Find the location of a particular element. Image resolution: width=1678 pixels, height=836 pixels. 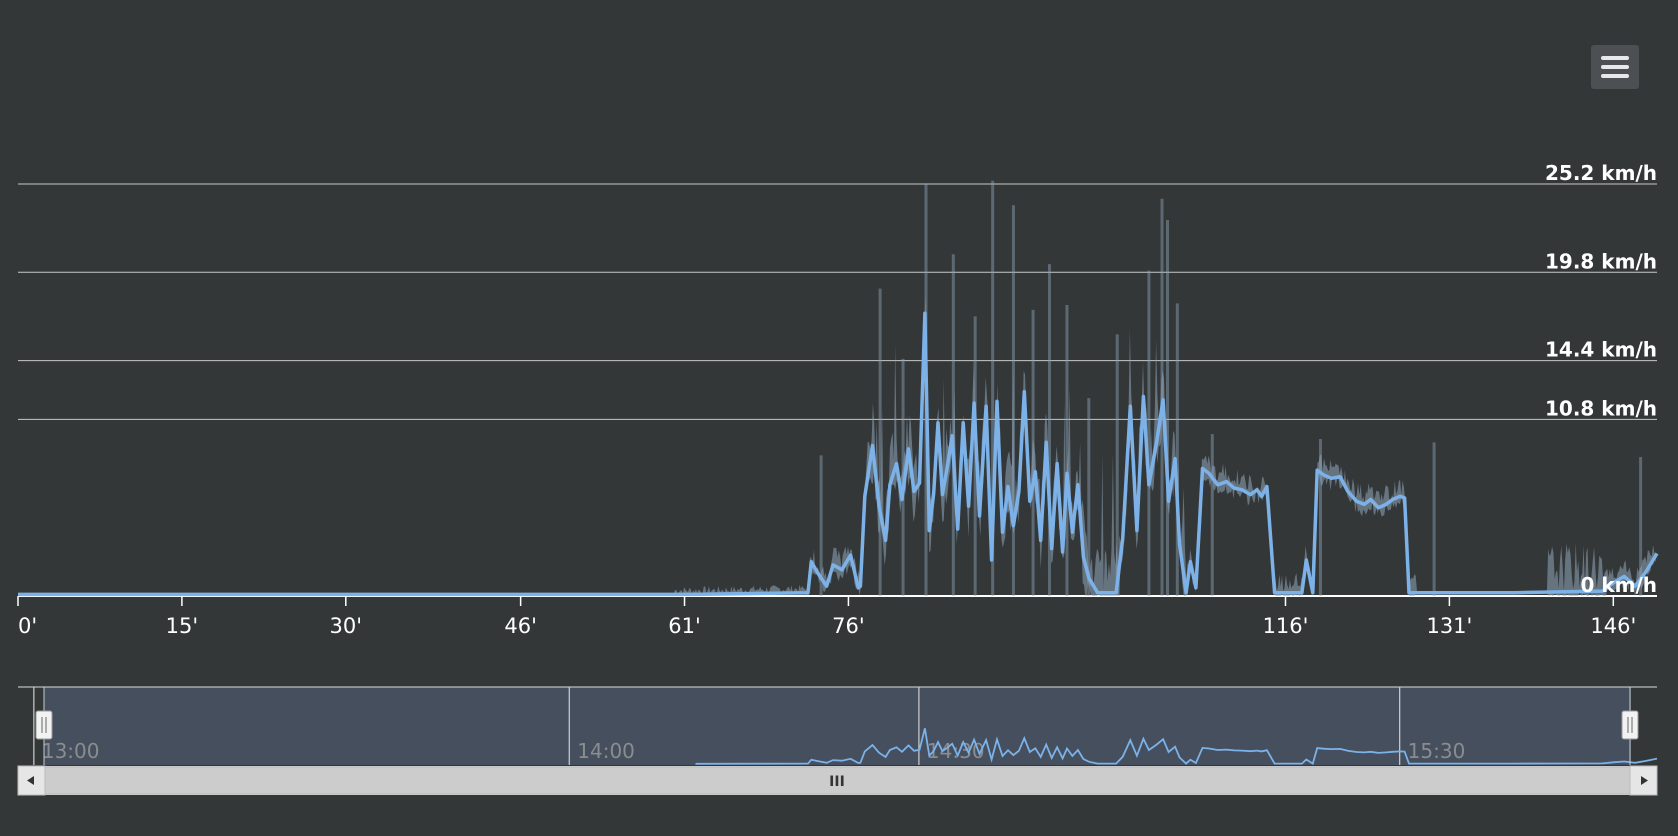

arrow-right-icon is located at coordinates (1644, 780).